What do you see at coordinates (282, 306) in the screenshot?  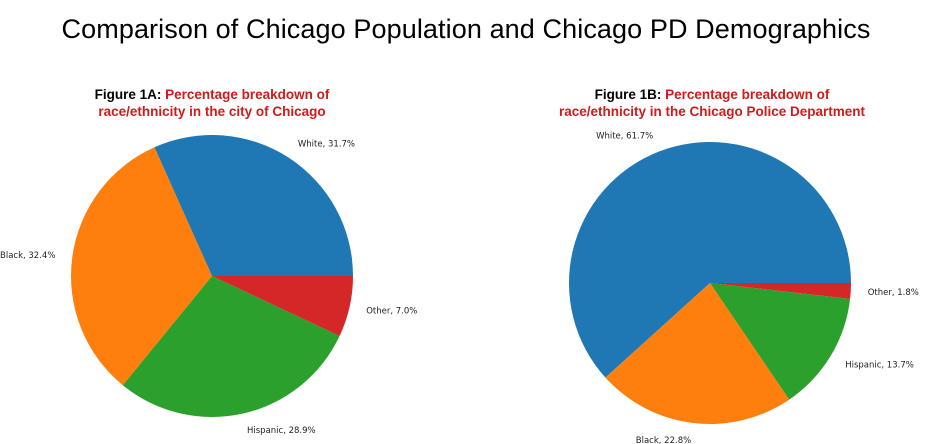 I see `pie-a-slice-other` at bounding box center [282, 306].